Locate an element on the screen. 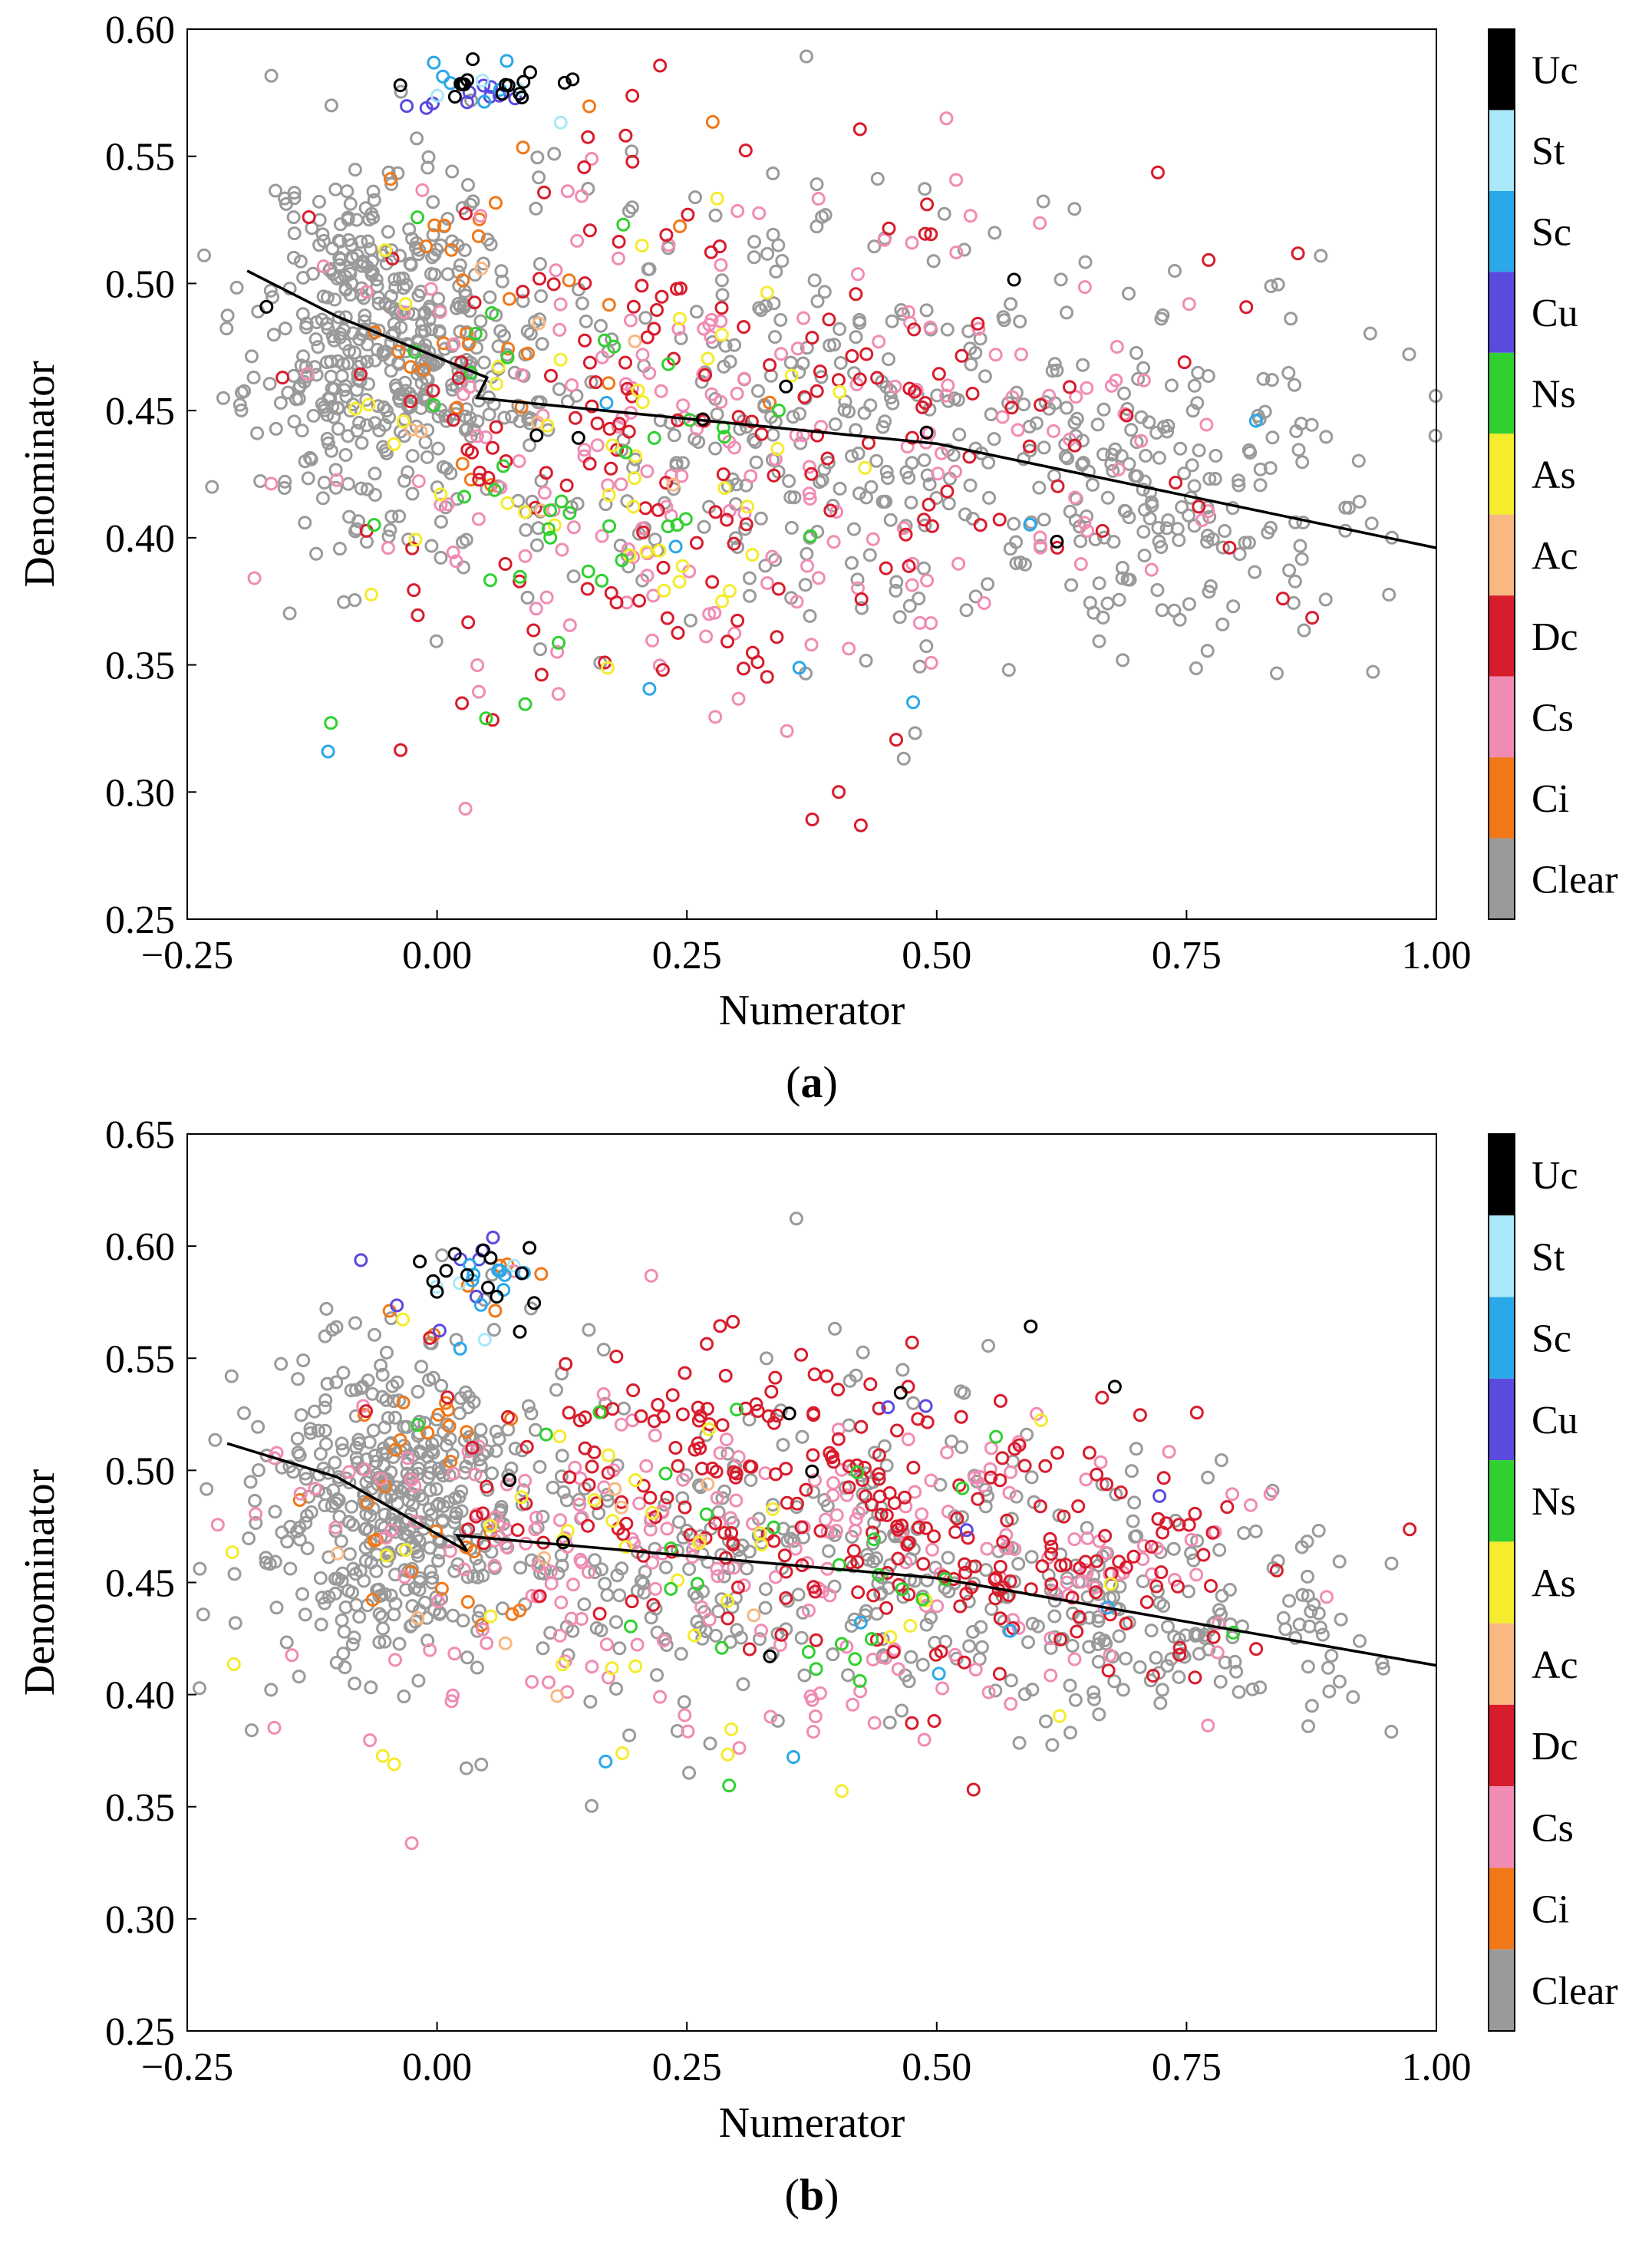 The image size is (1652, 2245). y-tick-label: 0.40 is located at coordinates (140, 1696).